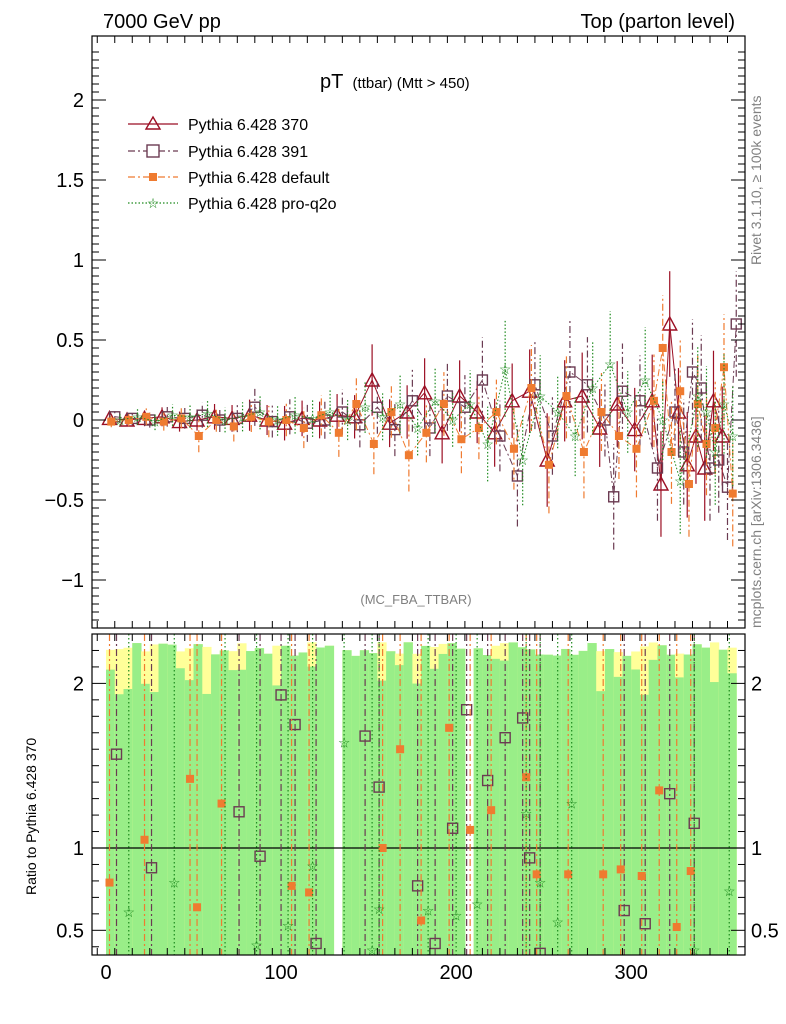 The width and height of the screenshot is (786, 1024). I want to click on ratio-y-tick-label-left: 2, so click(78, 684).